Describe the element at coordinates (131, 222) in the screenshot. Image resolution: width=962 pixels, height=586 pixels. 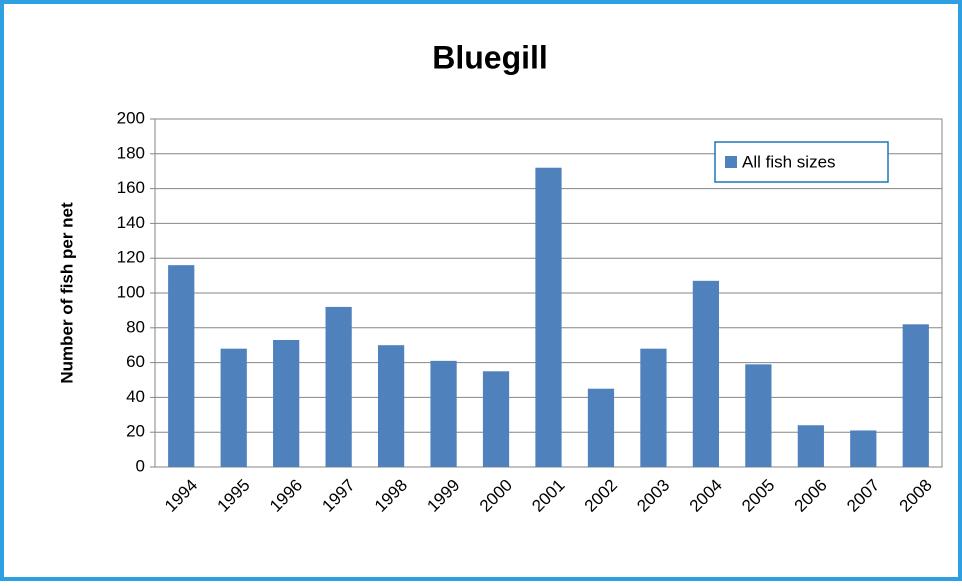
I see `y-tick-label: 140` at that location.